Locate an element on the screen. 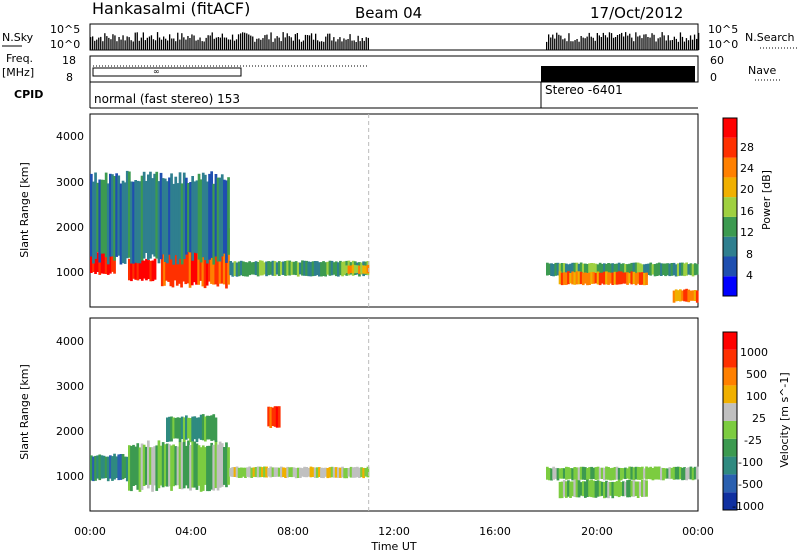 Image resolution: width=800 pixels, height=554 pixels. colorbar-frame is located at coordinates (730, 207).